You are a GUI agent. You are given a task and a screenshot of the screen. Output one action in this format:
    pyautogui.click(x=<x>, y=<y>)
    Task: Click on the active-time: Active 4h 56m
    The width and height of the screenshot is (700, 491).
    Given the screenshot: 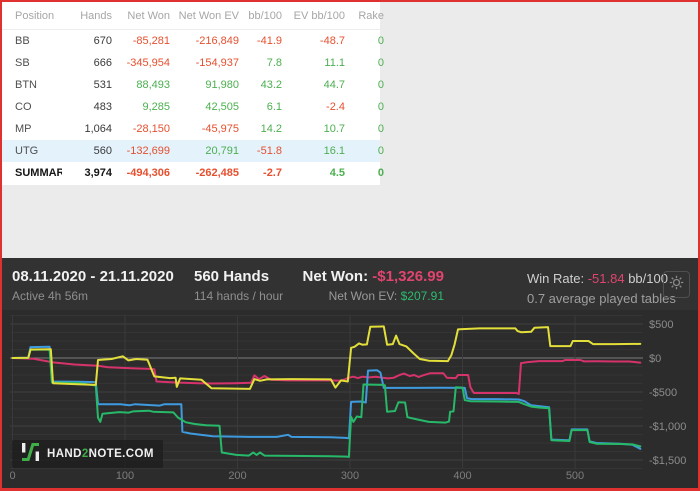 What is the action you would take?
    pyautogui.click(x=50, y=296)
    